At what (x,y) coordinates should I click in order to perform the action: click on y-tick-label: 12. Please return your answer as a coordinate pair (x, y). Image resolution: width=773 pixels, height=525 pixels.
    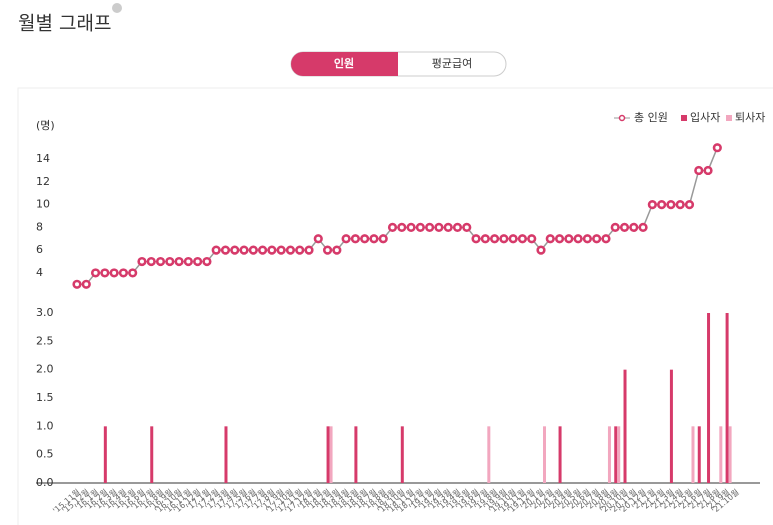
    Looking at the image, I should click on (43, 181).